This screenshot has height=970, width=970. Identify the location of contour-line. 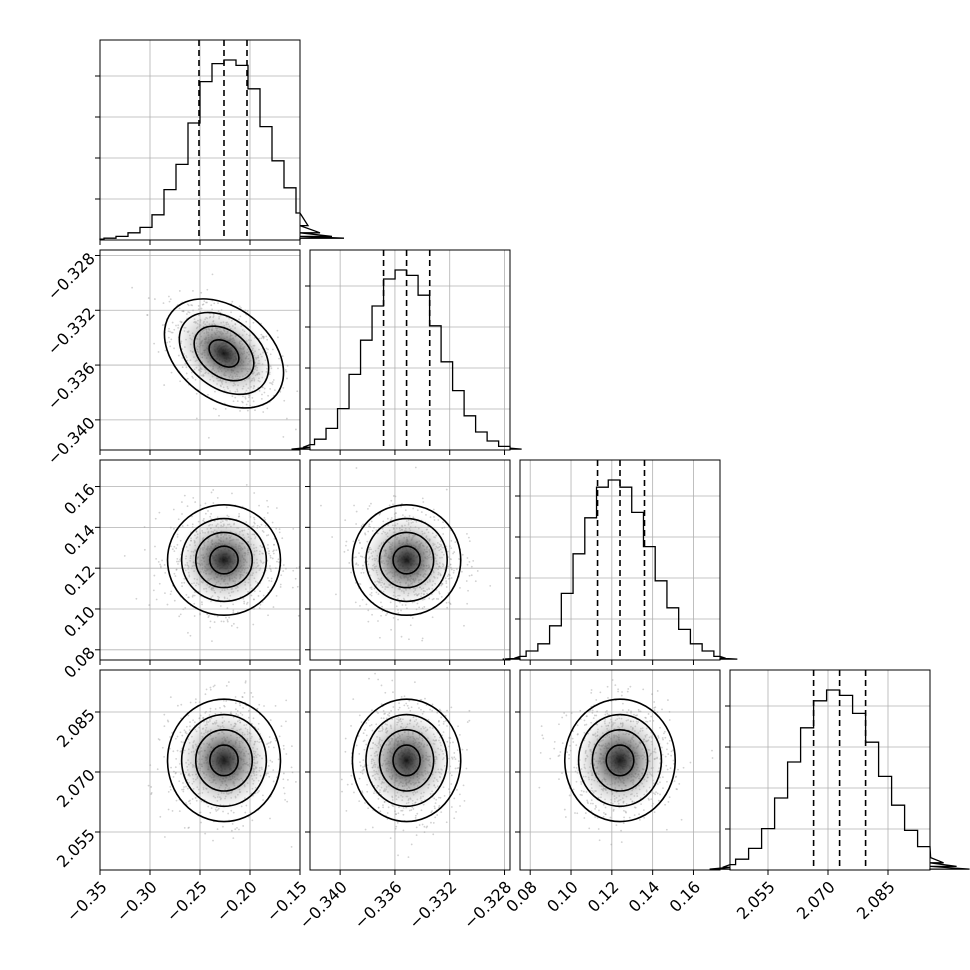
(224, 560).